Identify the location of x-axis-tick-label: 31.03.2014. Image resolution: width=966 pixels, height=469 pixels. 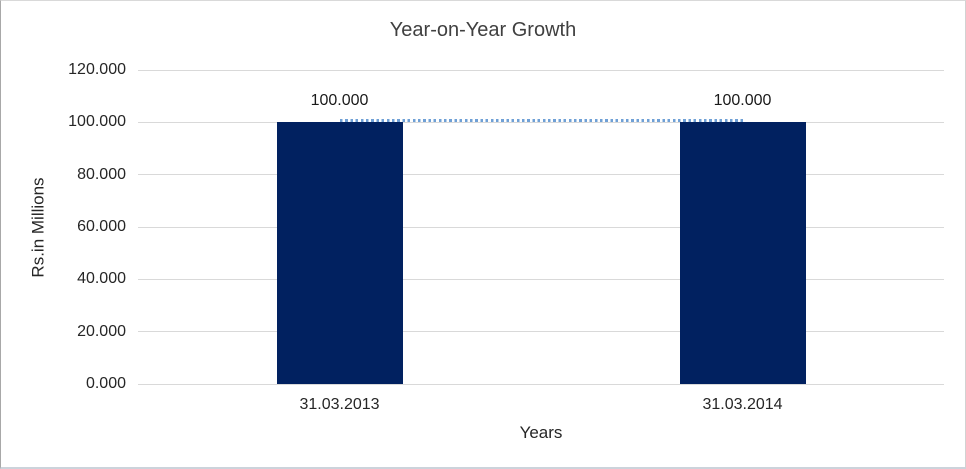
(742, 404).